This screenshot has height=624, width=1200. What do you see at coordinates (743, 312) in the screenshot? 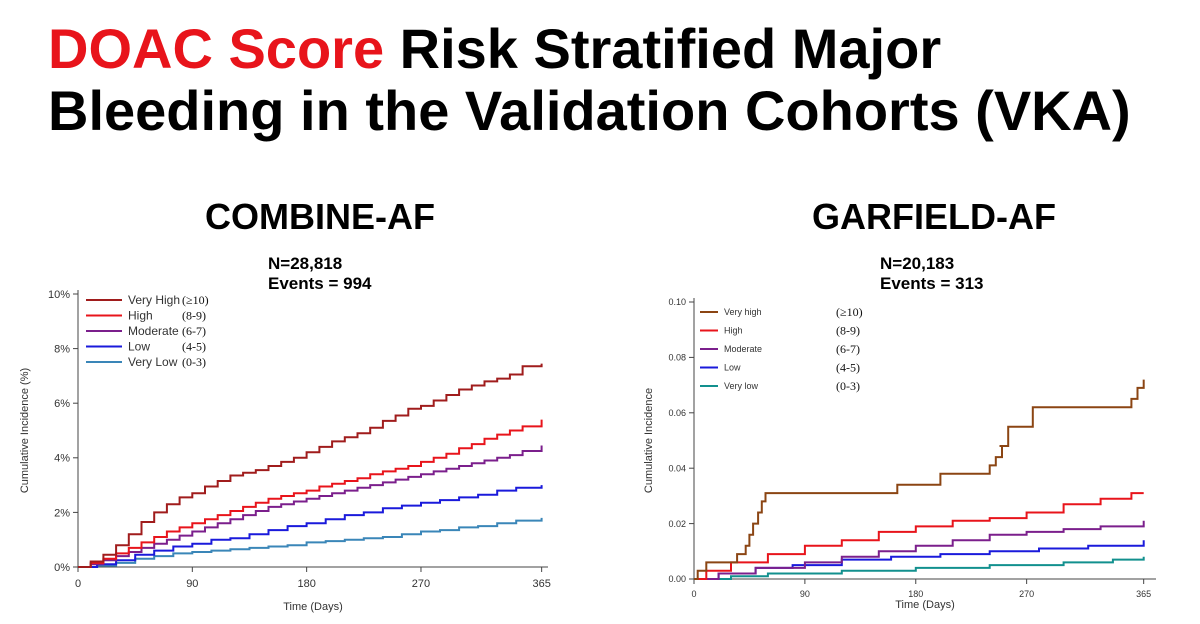
I see `legend-label: Very high` at bounding box center [743, 312].